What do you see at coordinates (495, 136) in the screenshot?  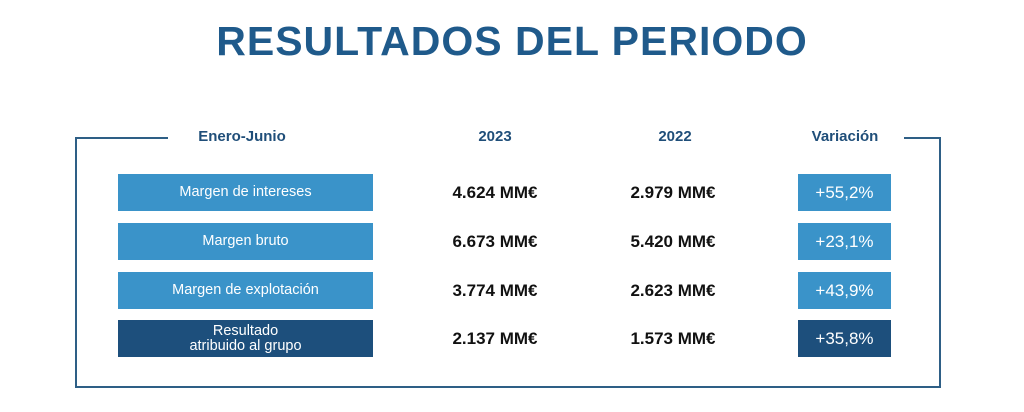 I see `header-2023: 2023` at bounding box center [495, 136].